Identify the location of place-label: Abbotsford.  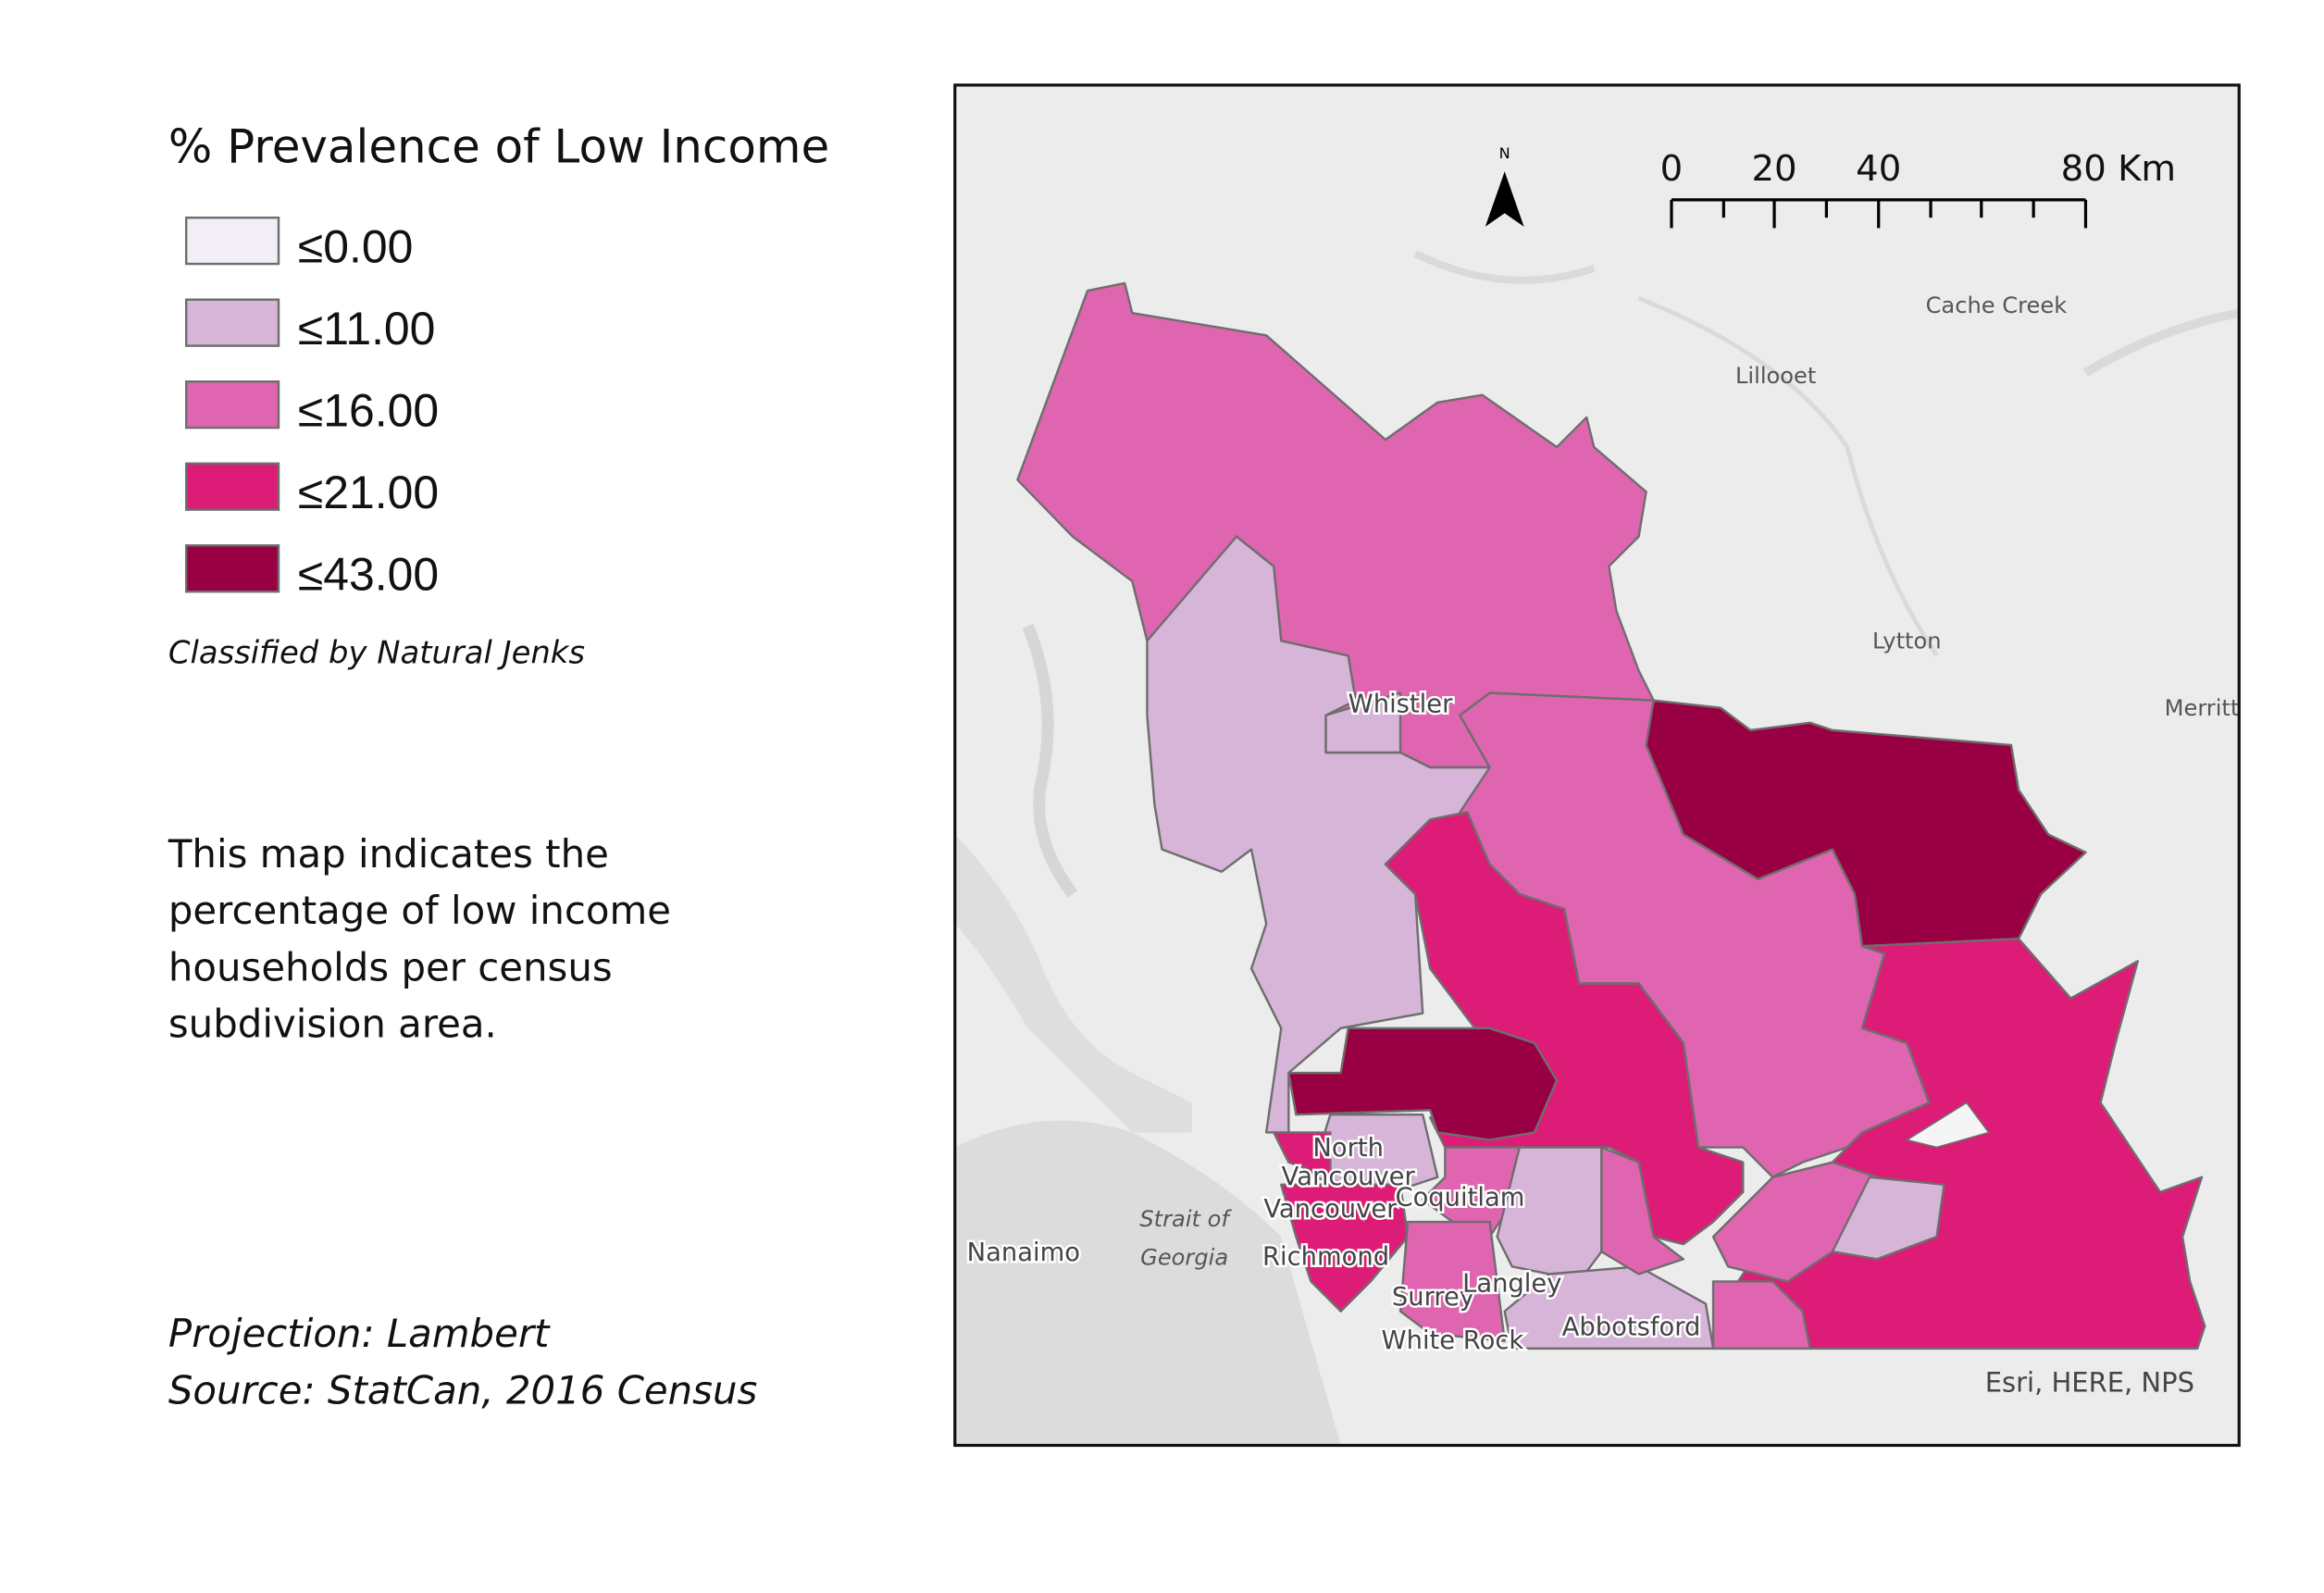
(1631, 1327).